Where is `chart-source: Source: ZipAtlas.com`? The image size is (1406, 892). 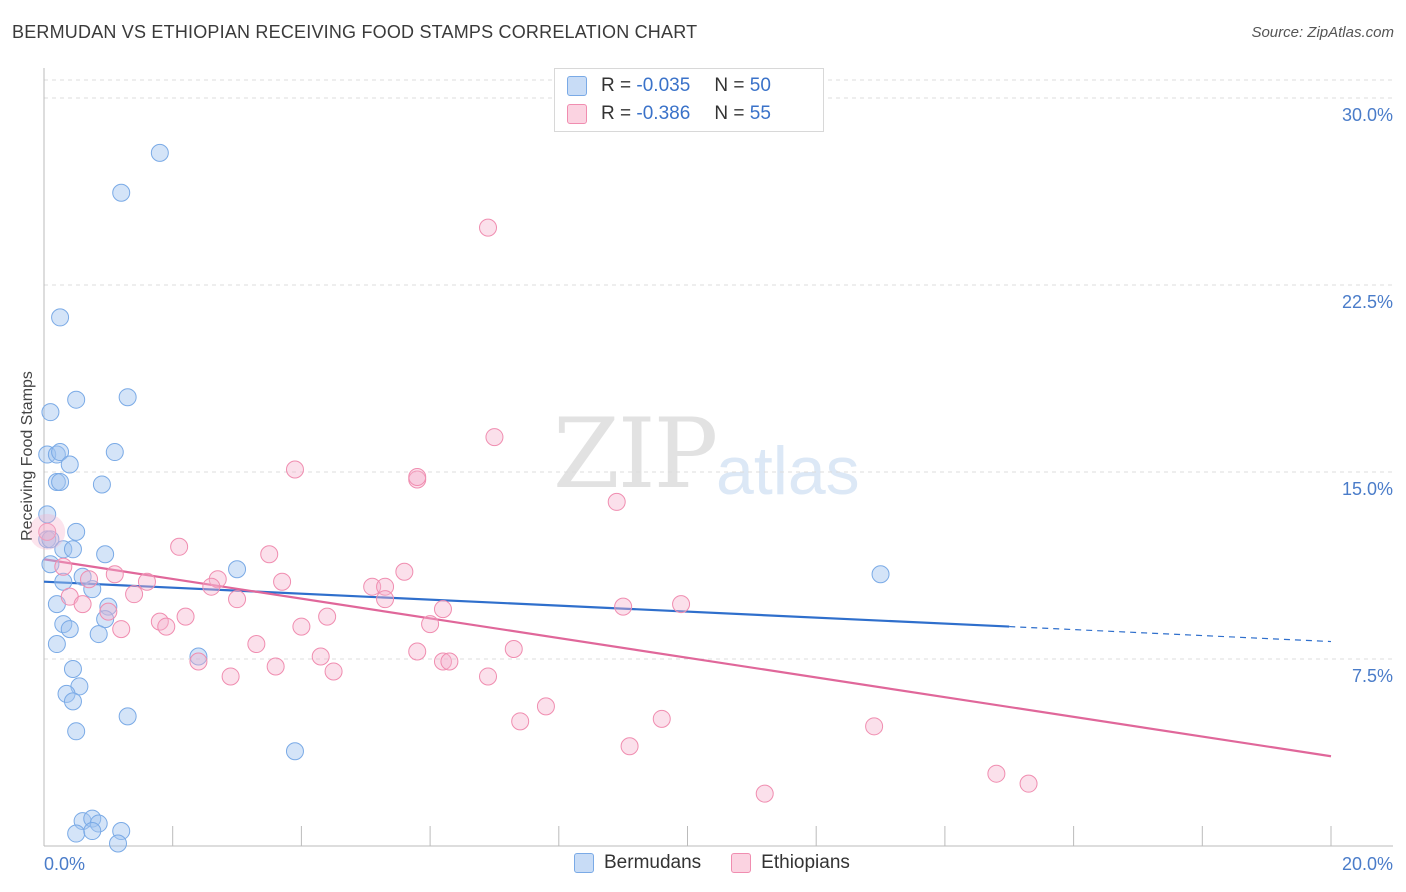 chart-source: Source: ZipAtlas.com is located at coordinates (1322, 32).